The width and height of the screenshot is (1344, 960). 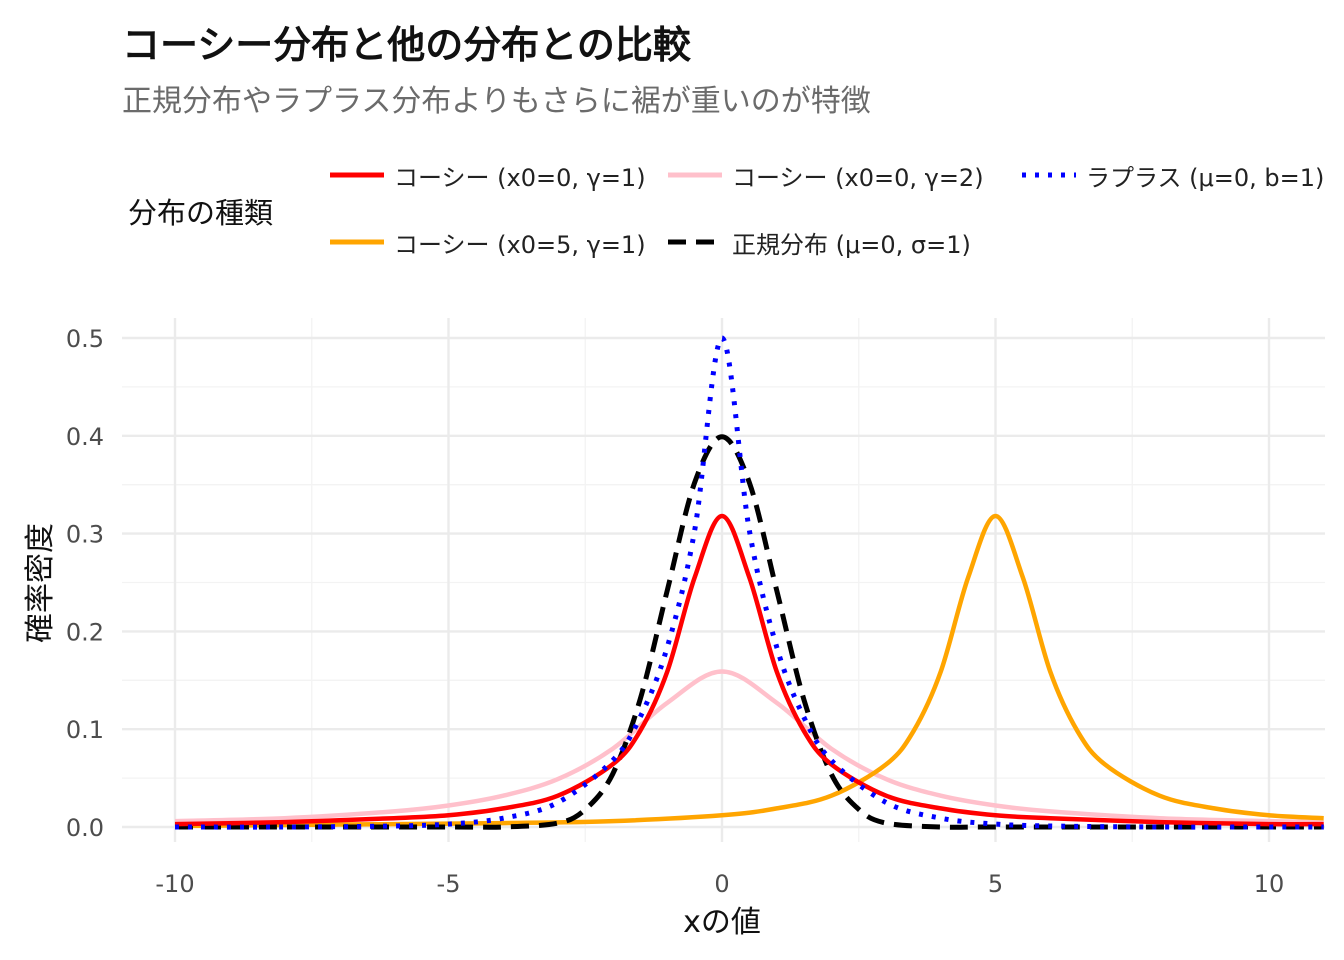 What do you see at coordinates (40, 583) in the screenshot?
I see `y-axis-title: 確率密度` at bounding box center [40, 583].